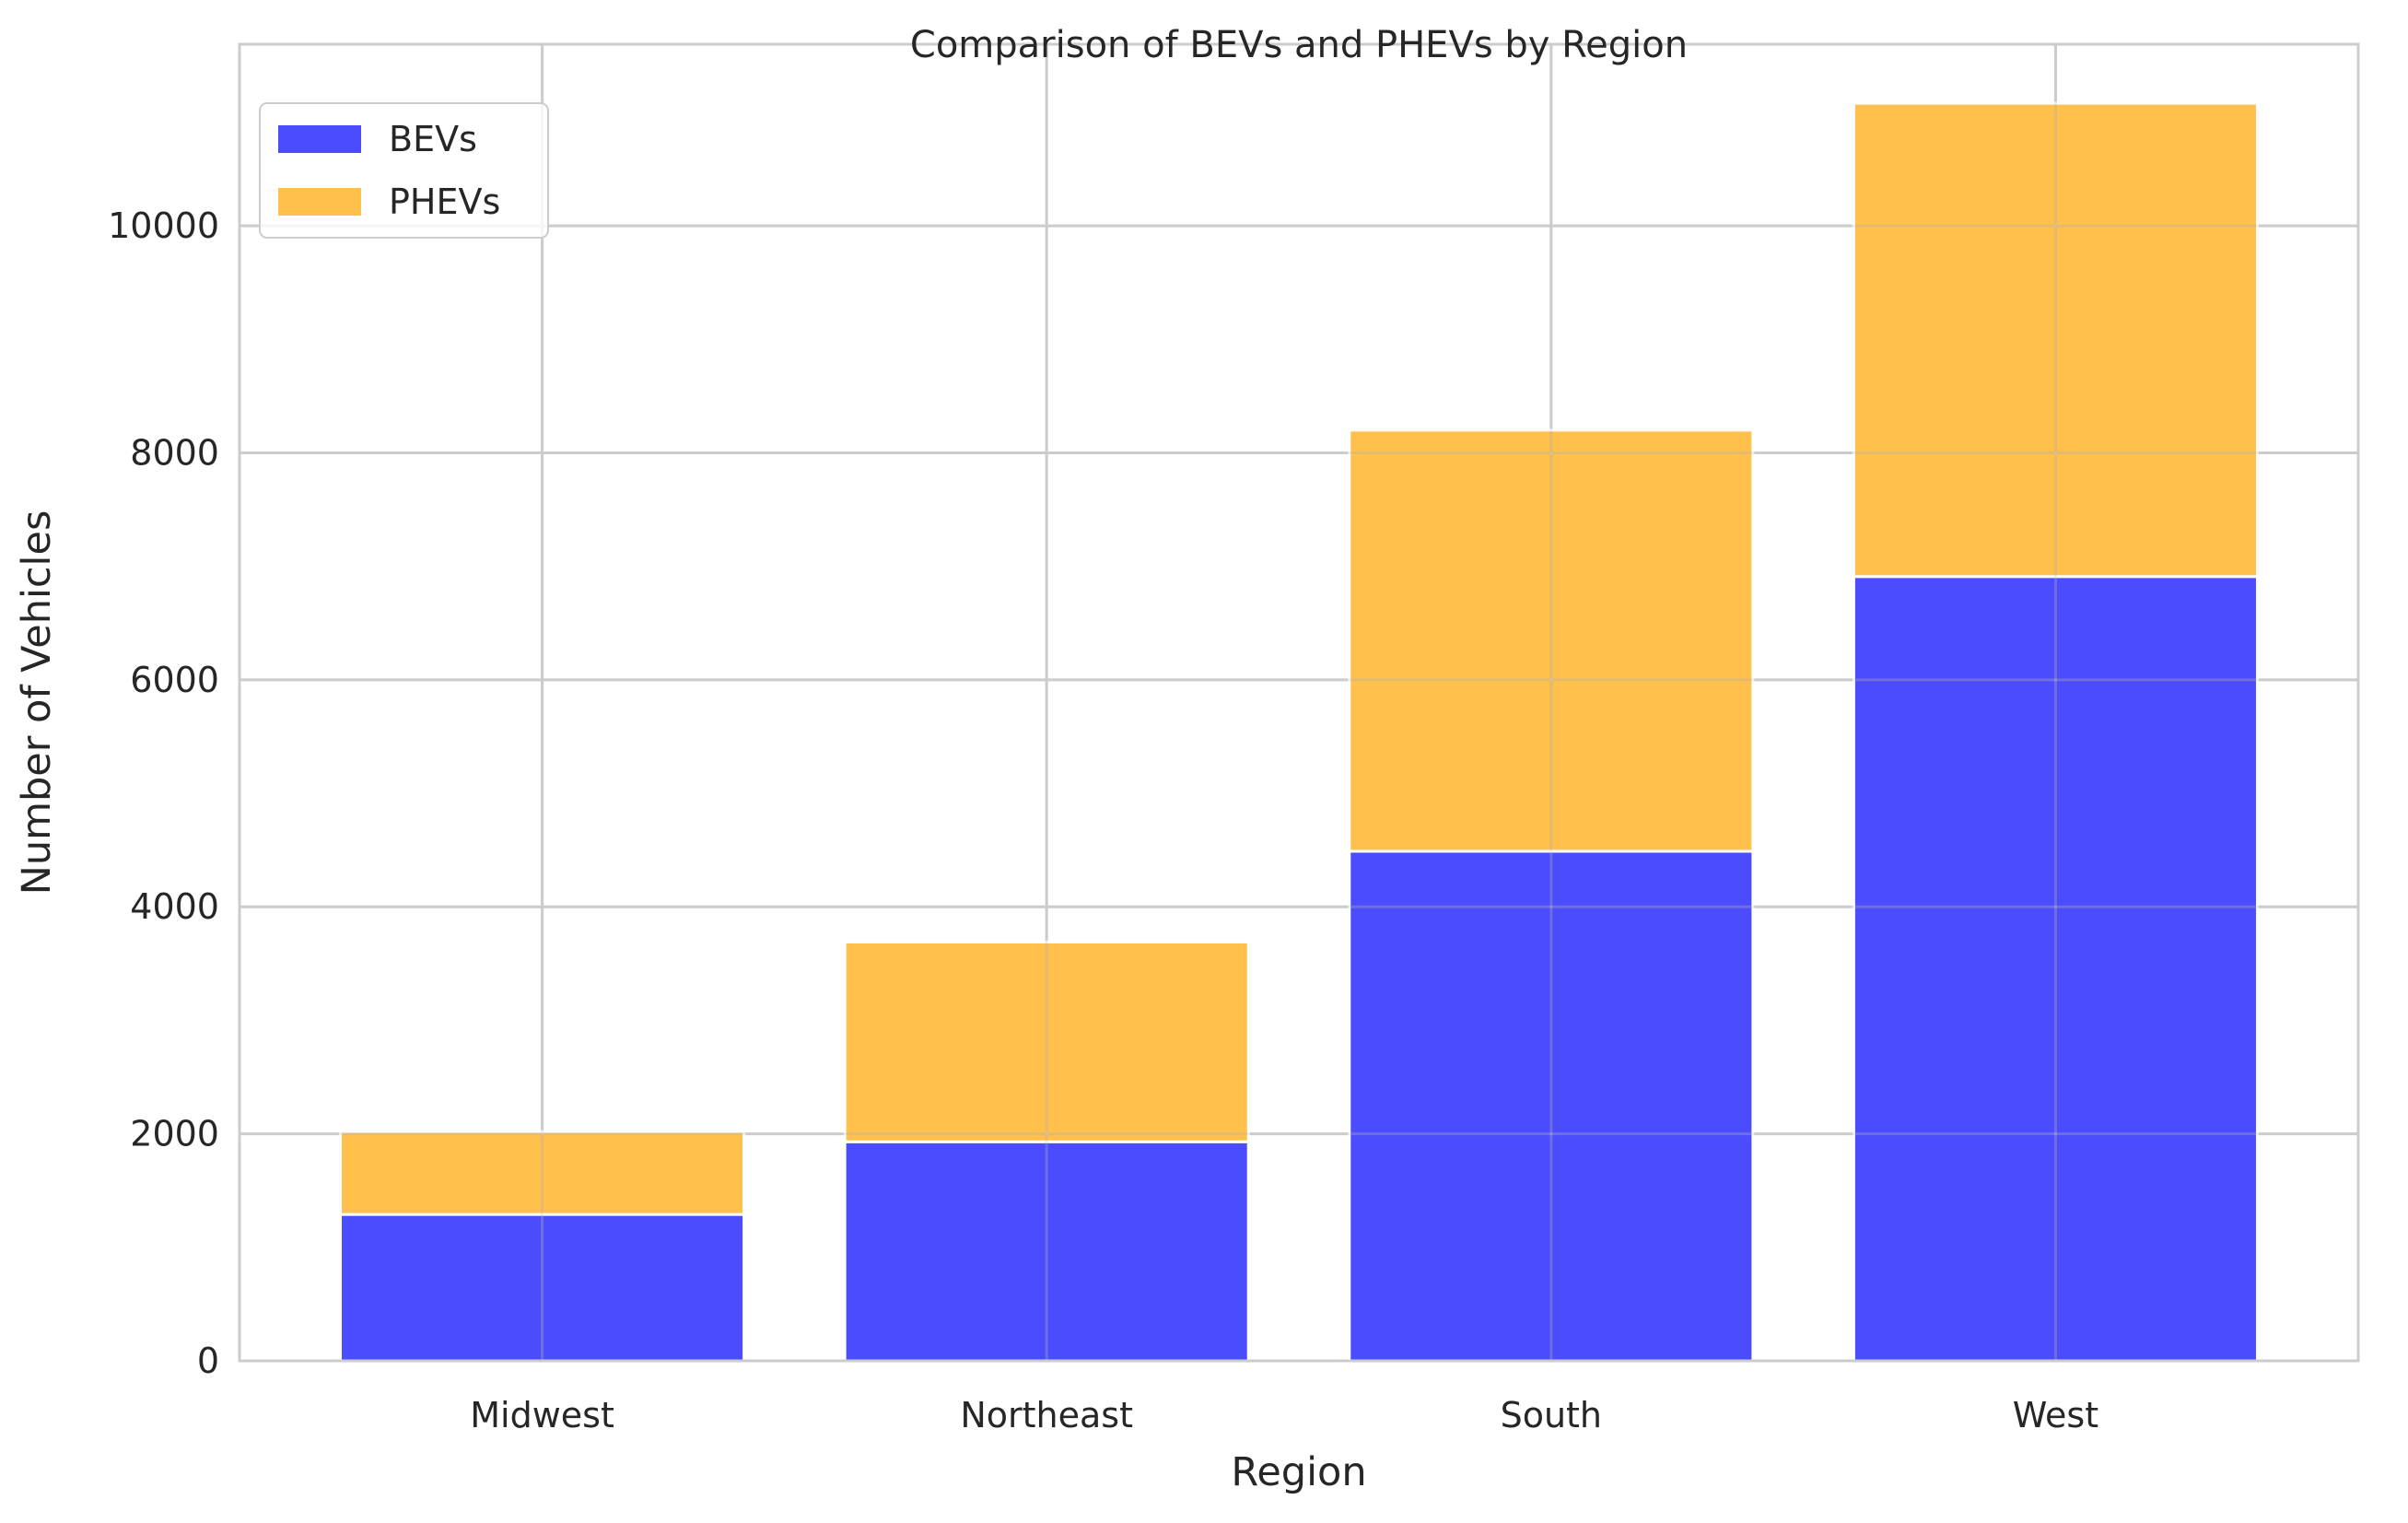  What do you see at coordinates (433, 139) in the screenshot?
I see `legend-label-bevs: BEVs` at bounding box center [433, 139].